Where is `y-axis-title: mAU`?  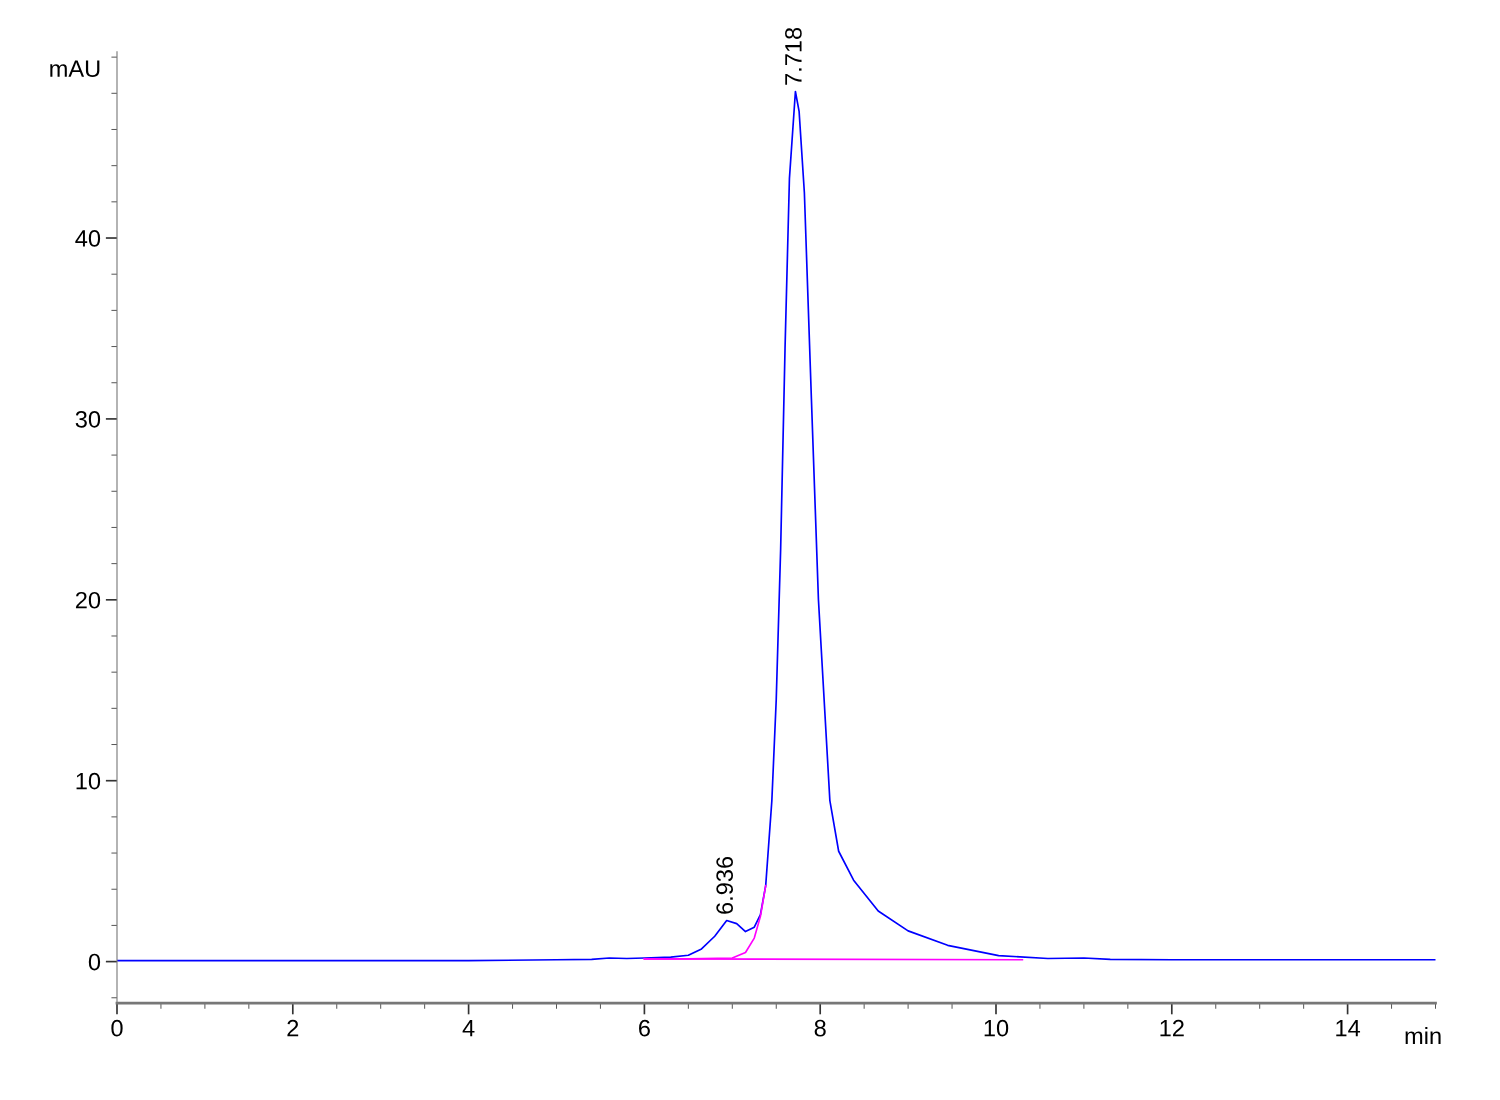 y-axis-title: mAU is located at coordinates (75, 69).